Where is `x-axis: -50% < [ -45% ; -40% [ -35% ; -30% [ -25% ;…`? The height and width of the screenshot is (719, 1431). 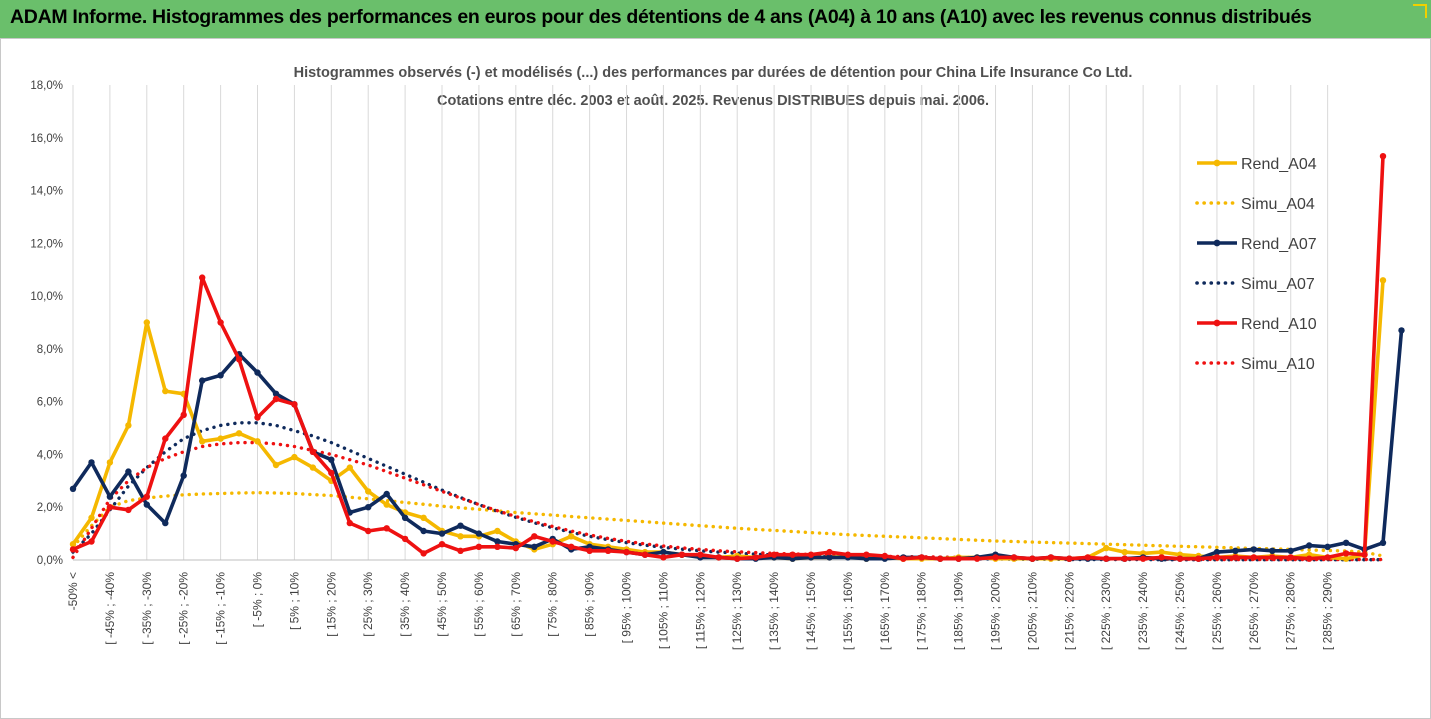
x-axis: -50% < [ -45% ; -40% [ -35% ; -30% [ -25% ;… is located at coordinates (724, 604).